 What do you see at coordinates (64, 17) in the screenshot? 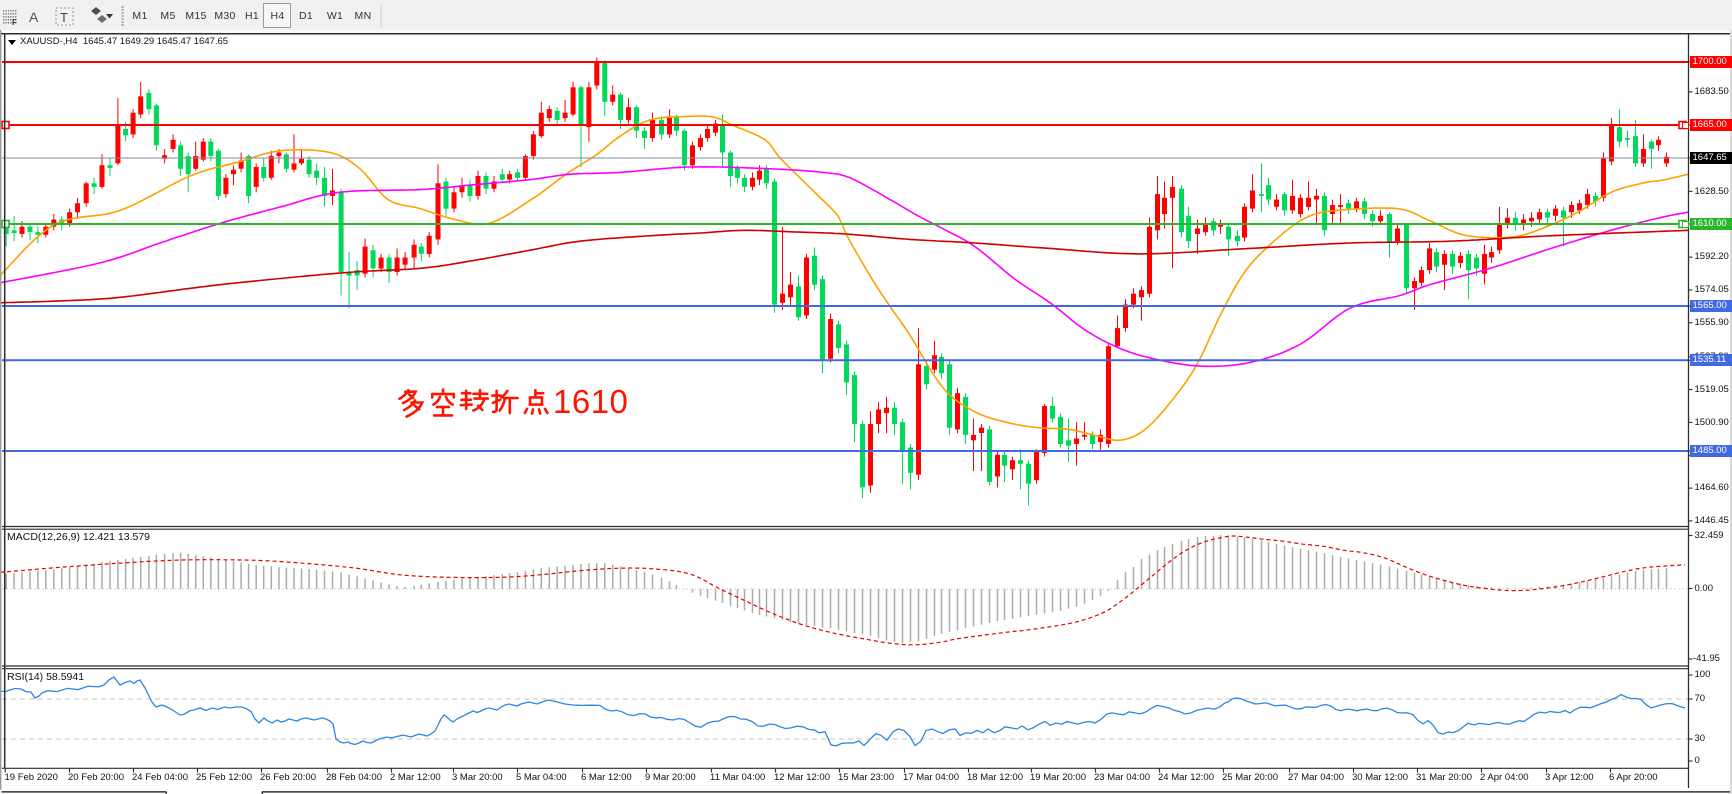
I see `svg-text: T` at bounding box center [64, 17].